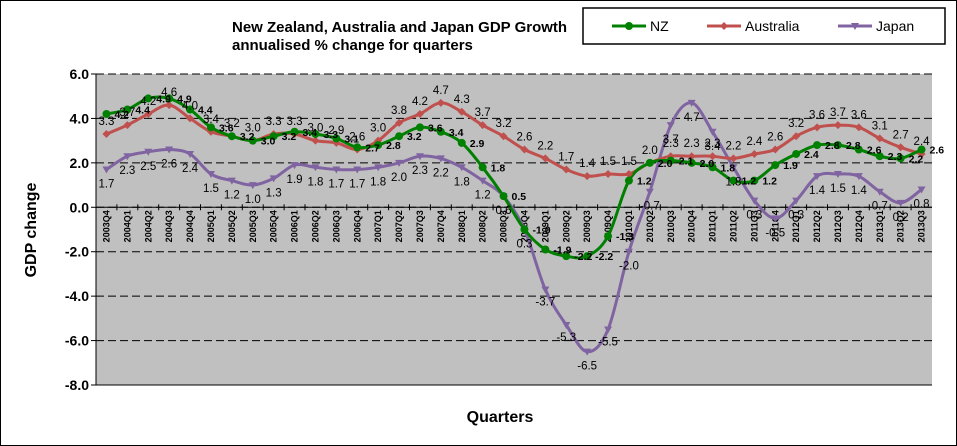 The image size is (957, 446). What do you see at coordinates (169, 93) in the screenshot?
I see `data-label-australia: 4.6` at bounding box center [169, 93].